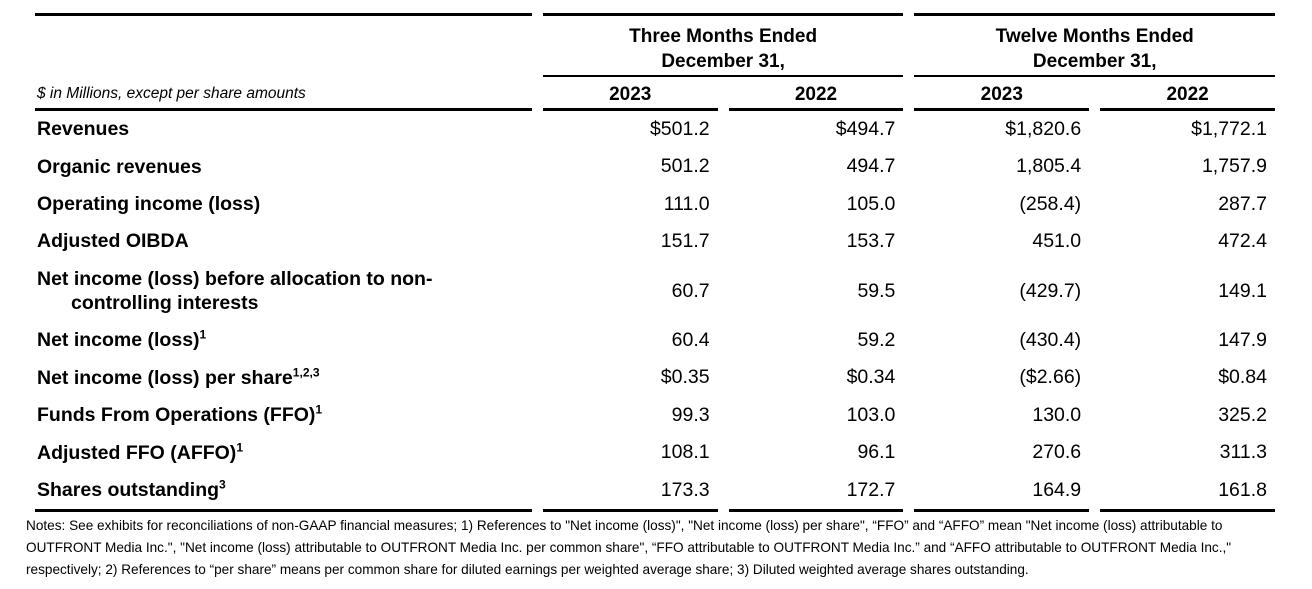 Image resolution: width=1312 pixels, height=589 pixels. I want to click on row-label: Adjusted FFO (AFFO)1, so click(283, 453).